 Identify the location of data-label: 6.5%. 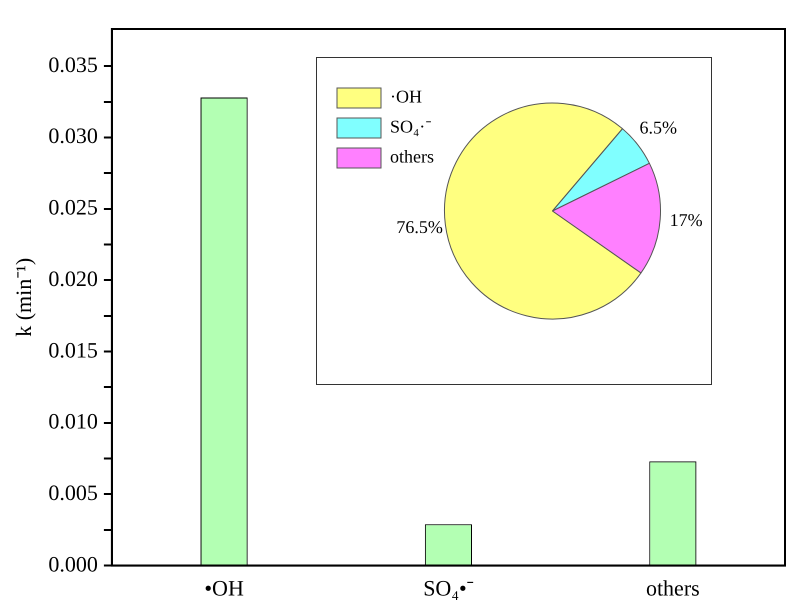
(658, 127).